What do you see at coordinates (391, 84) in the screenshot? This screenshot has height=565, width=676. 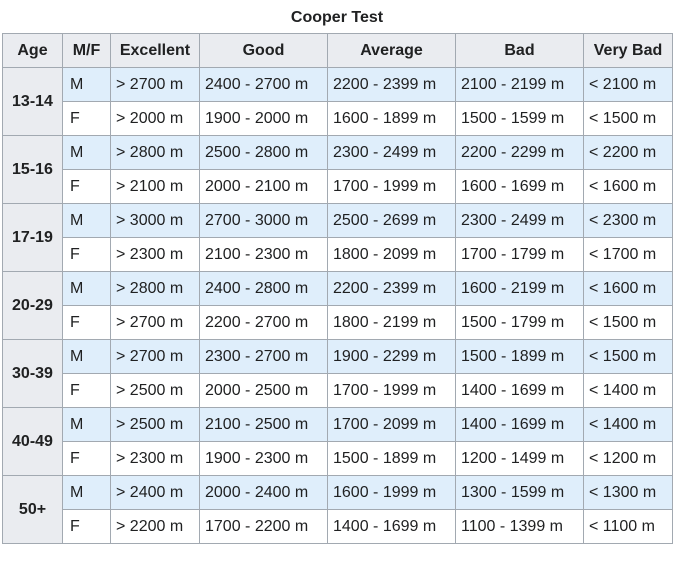 I see `average-cell: 2200 - 2399 m` at bounding box center [391, 84].